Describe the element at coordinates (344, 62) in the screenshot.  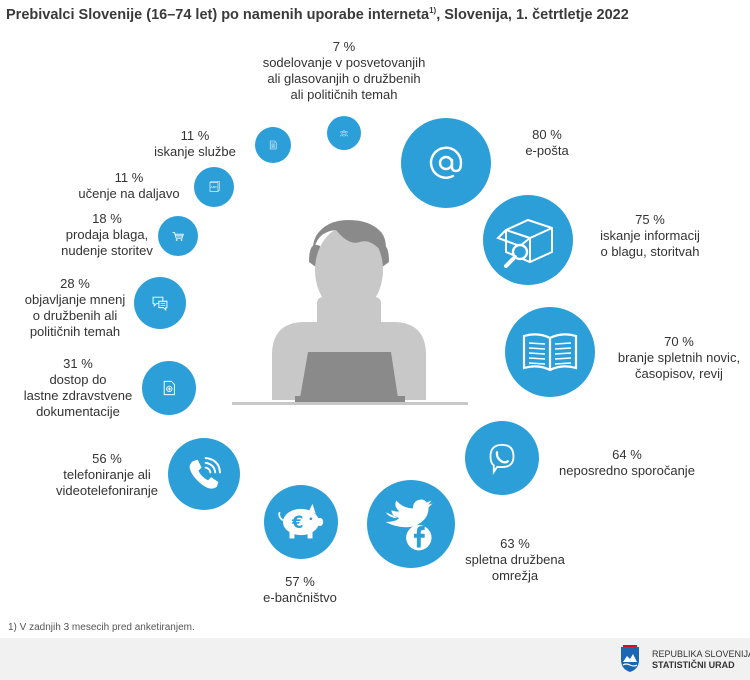
I see `bubble-category: sodelovanje v posvetovanjih` at that location.